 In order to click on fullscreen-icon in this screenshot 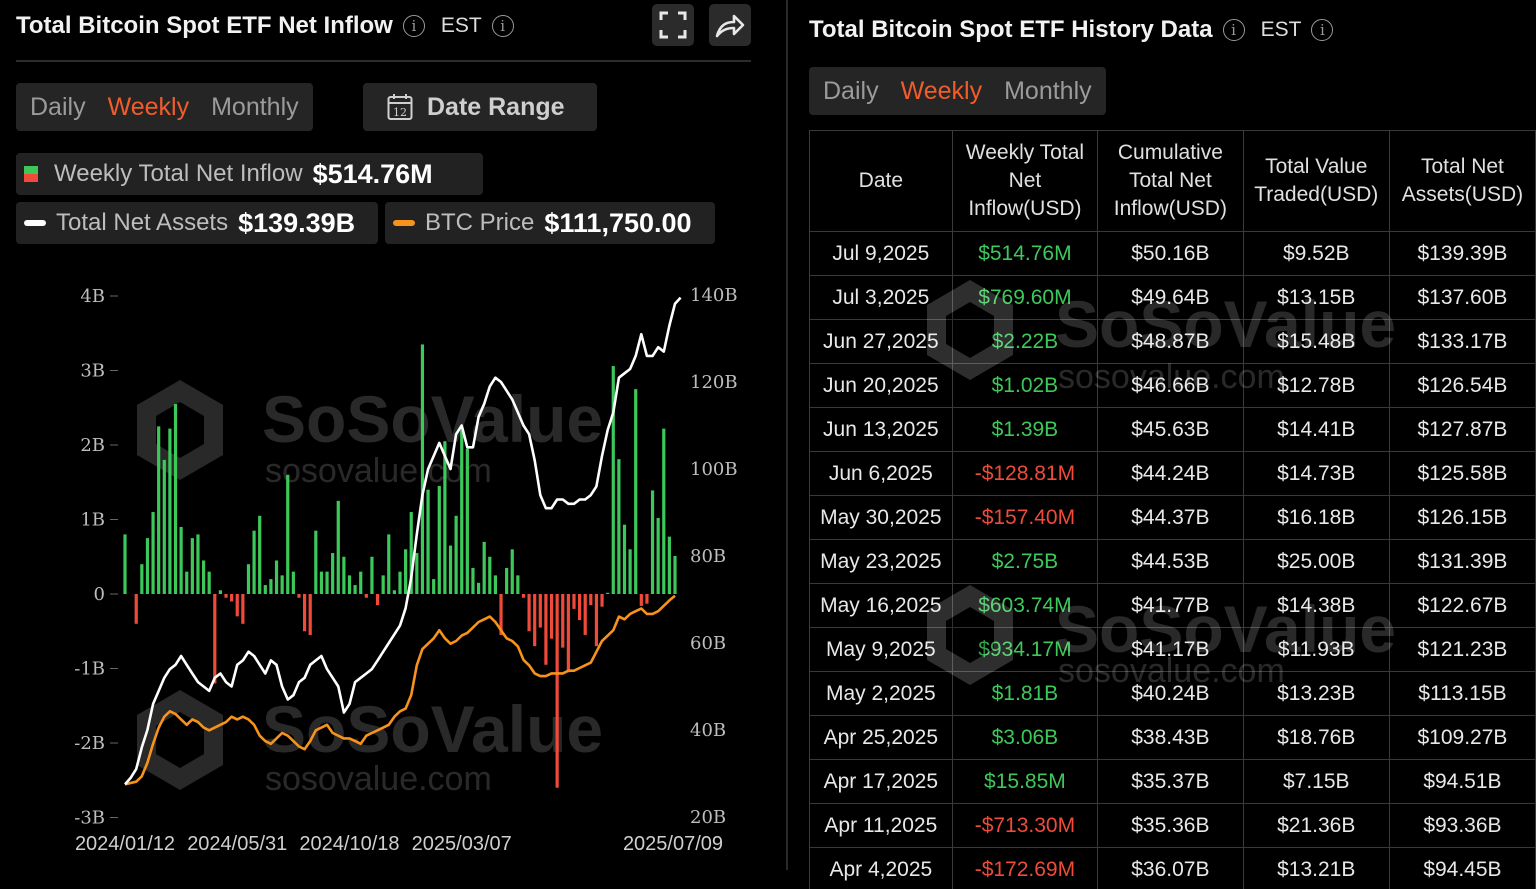, I will do `click(673, 25)`.